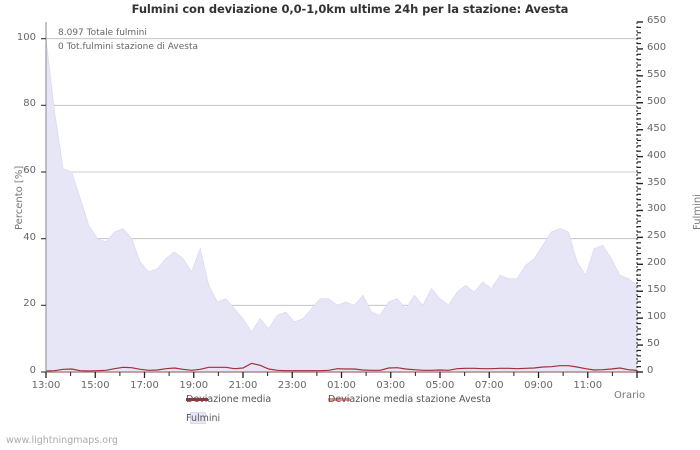 This screenshot has height=450, width=700. What do you see at coordinates (32, 370) in the screenshot?
I see `y-axis-left-tick-0: 0` at bounding box center [32, 370].